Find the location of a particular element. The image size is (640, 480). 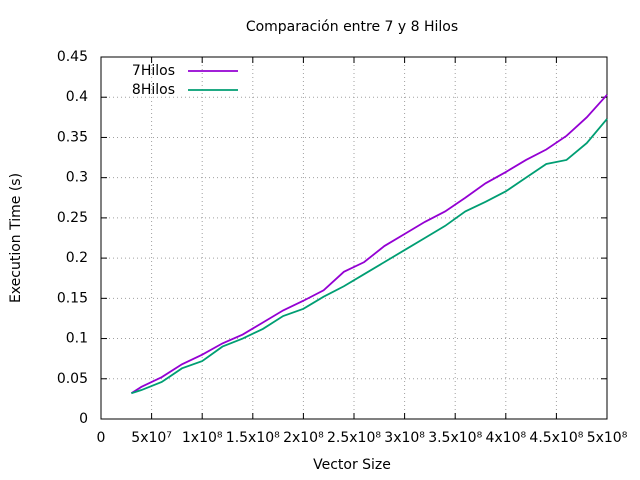

x-tick-label: 1x10⁸ is located at coordinates (202, 438).